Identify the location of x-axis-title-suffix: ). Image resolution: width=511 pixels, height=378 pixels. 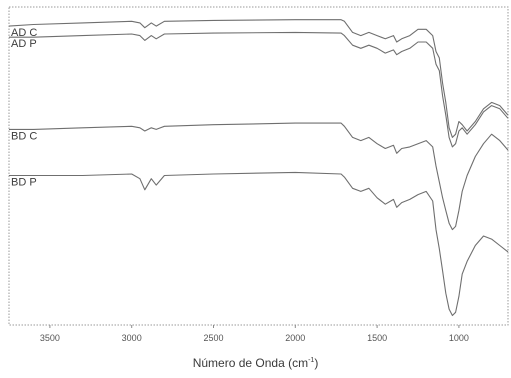
(316, 363).